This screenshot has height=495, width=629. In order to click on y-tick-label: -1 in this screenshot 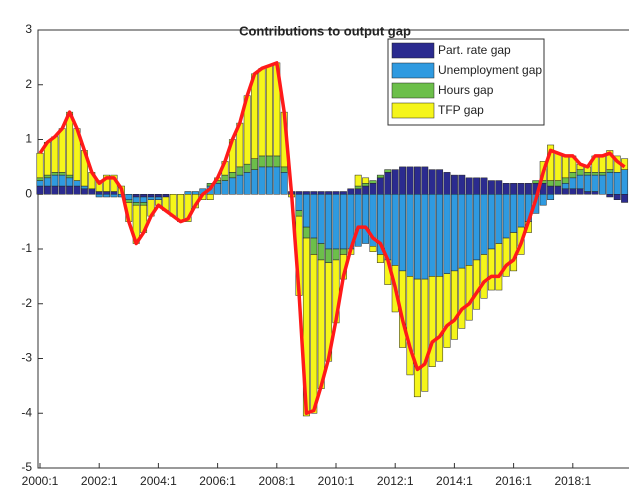, I will do `click(26, 248)`.